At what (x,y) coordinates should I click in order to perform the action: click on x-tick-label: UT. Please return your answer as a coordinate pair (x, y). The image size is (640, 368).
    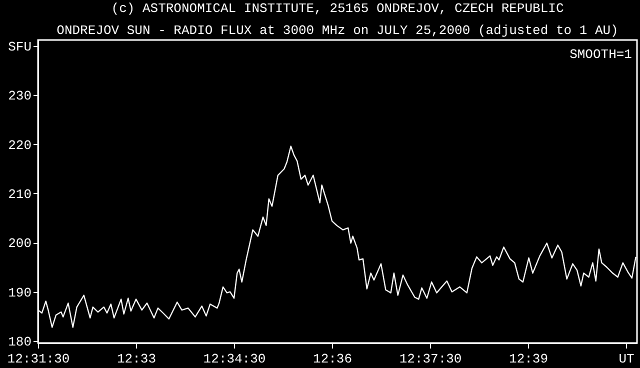
    Looking at the image, I should click on (626, 359).